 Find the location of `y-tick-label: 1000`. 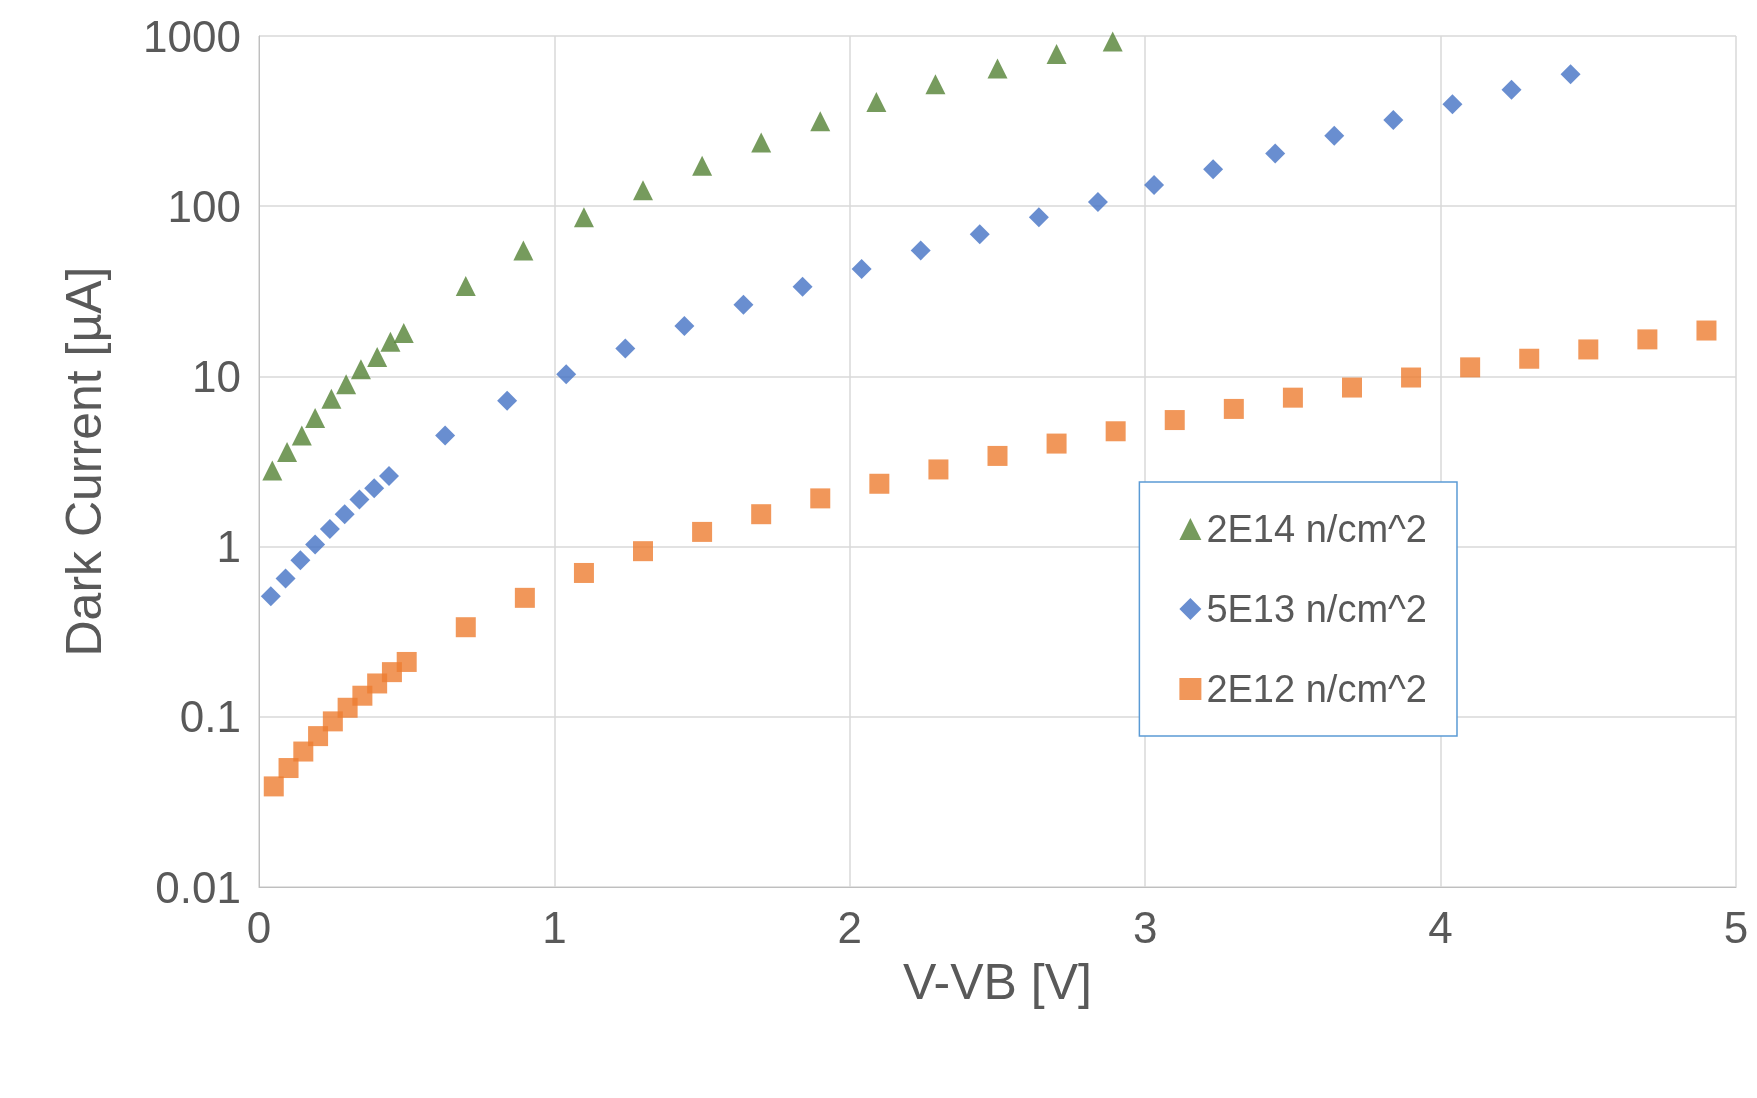

y-tick-label: 1000 is located at coordinates (192, 36).